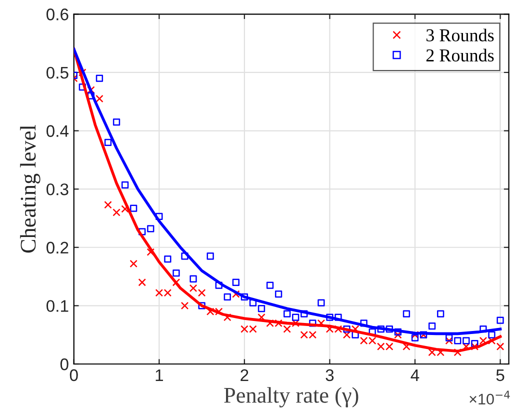 The width and height of the screenshot is (524, 416). Describe the element at coordinates (57, 306) in the screenshot. I see `y-tick-label: 0.1` at that location.